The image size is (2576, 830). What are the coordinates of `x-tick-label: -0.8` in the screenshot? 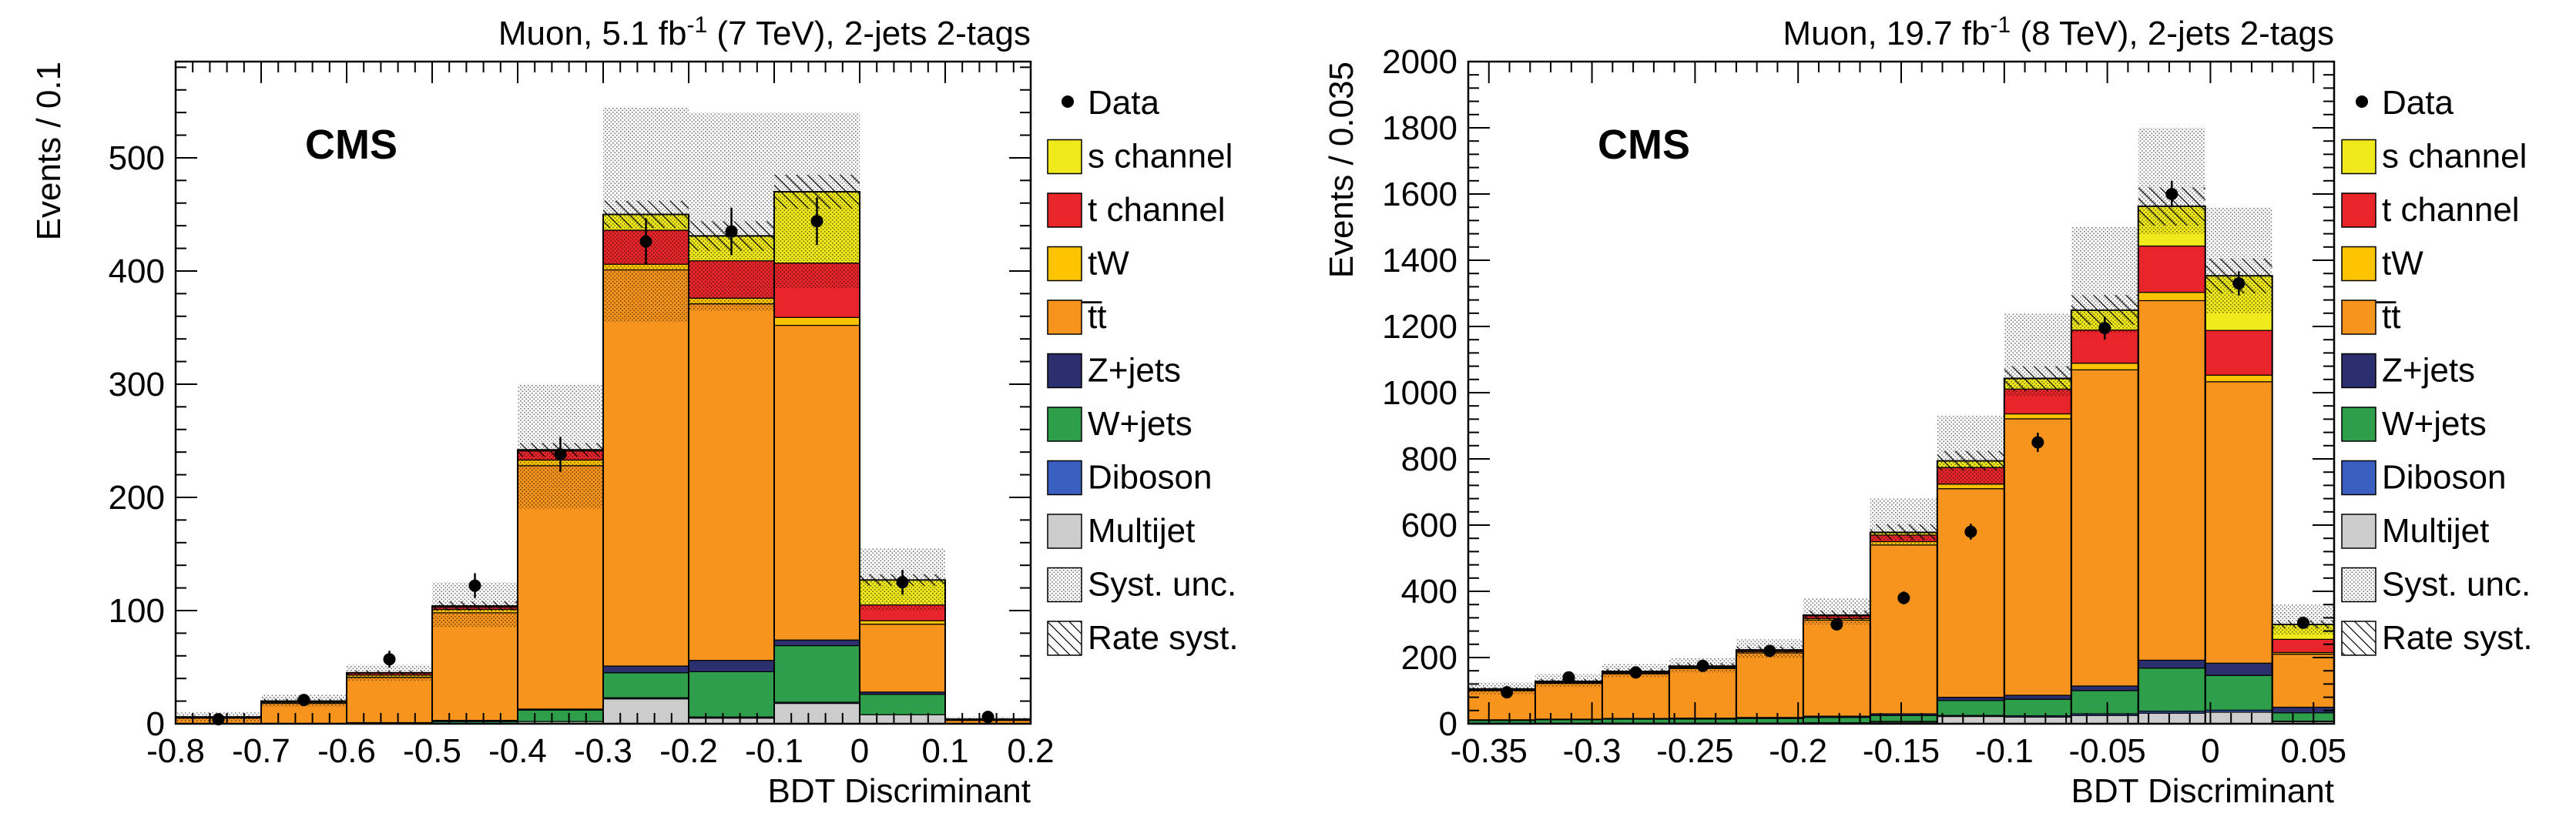 It's located at (175, 751).